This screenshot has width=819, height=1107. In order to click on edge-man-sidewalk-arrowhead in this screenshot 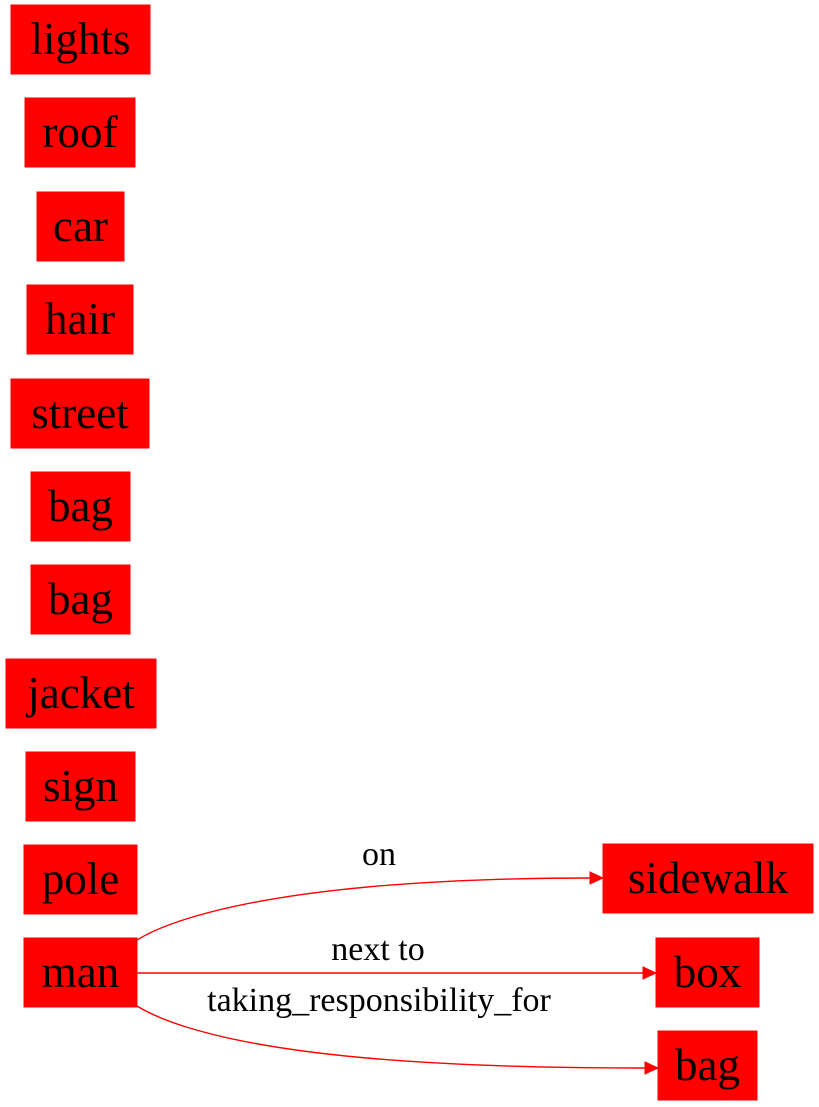, I will do `click(597, 878)`.